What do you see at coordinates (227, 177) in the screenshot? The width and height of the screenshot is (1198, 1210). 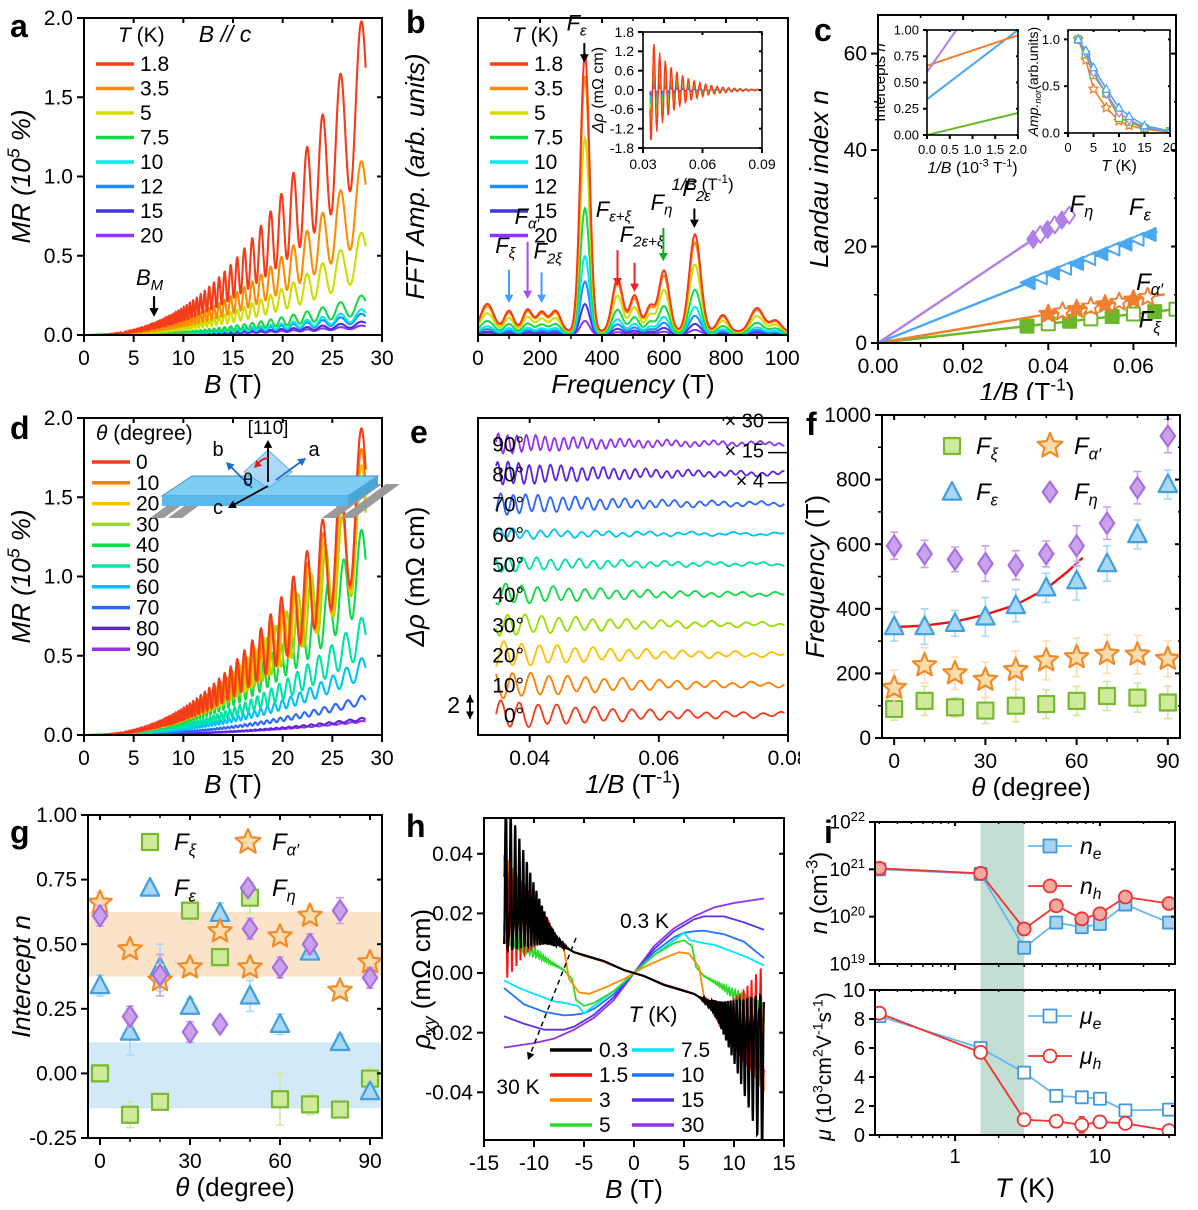 I see `panel-a-series` at bounding box center [227, 177].